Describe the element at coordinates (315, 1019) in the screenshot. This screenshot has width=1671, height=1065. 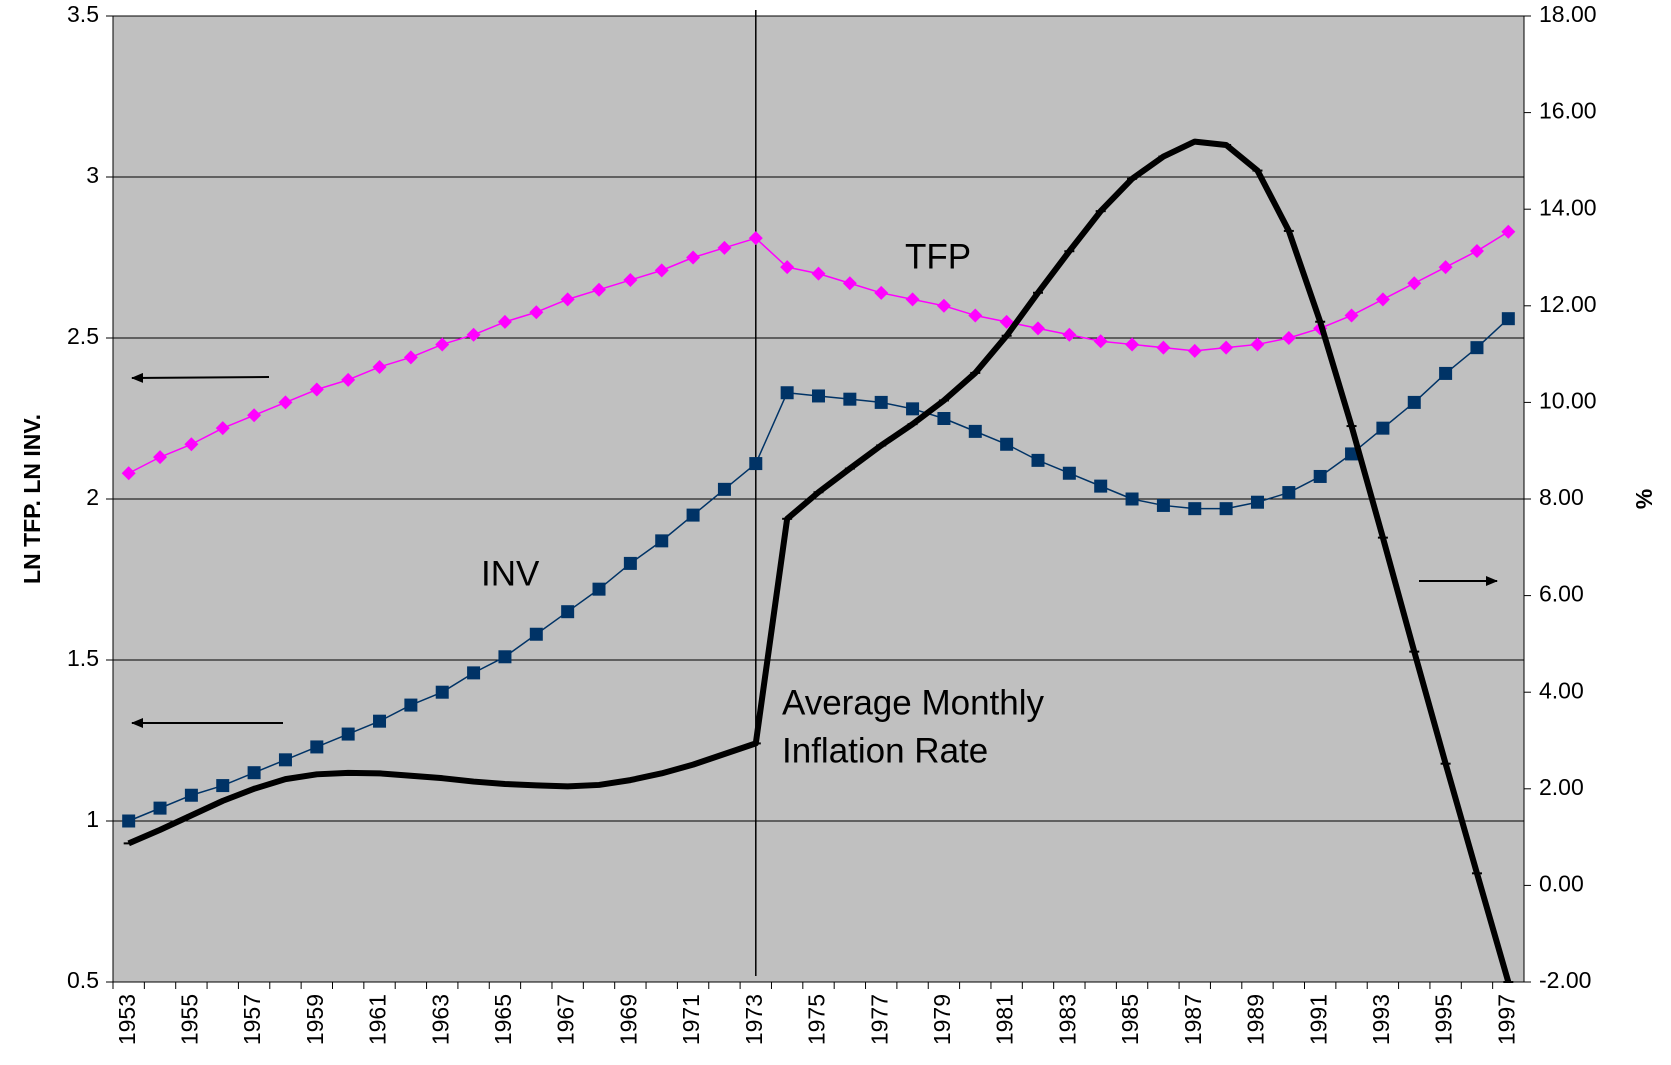
I see `x-tick-label: 1959` at that location.